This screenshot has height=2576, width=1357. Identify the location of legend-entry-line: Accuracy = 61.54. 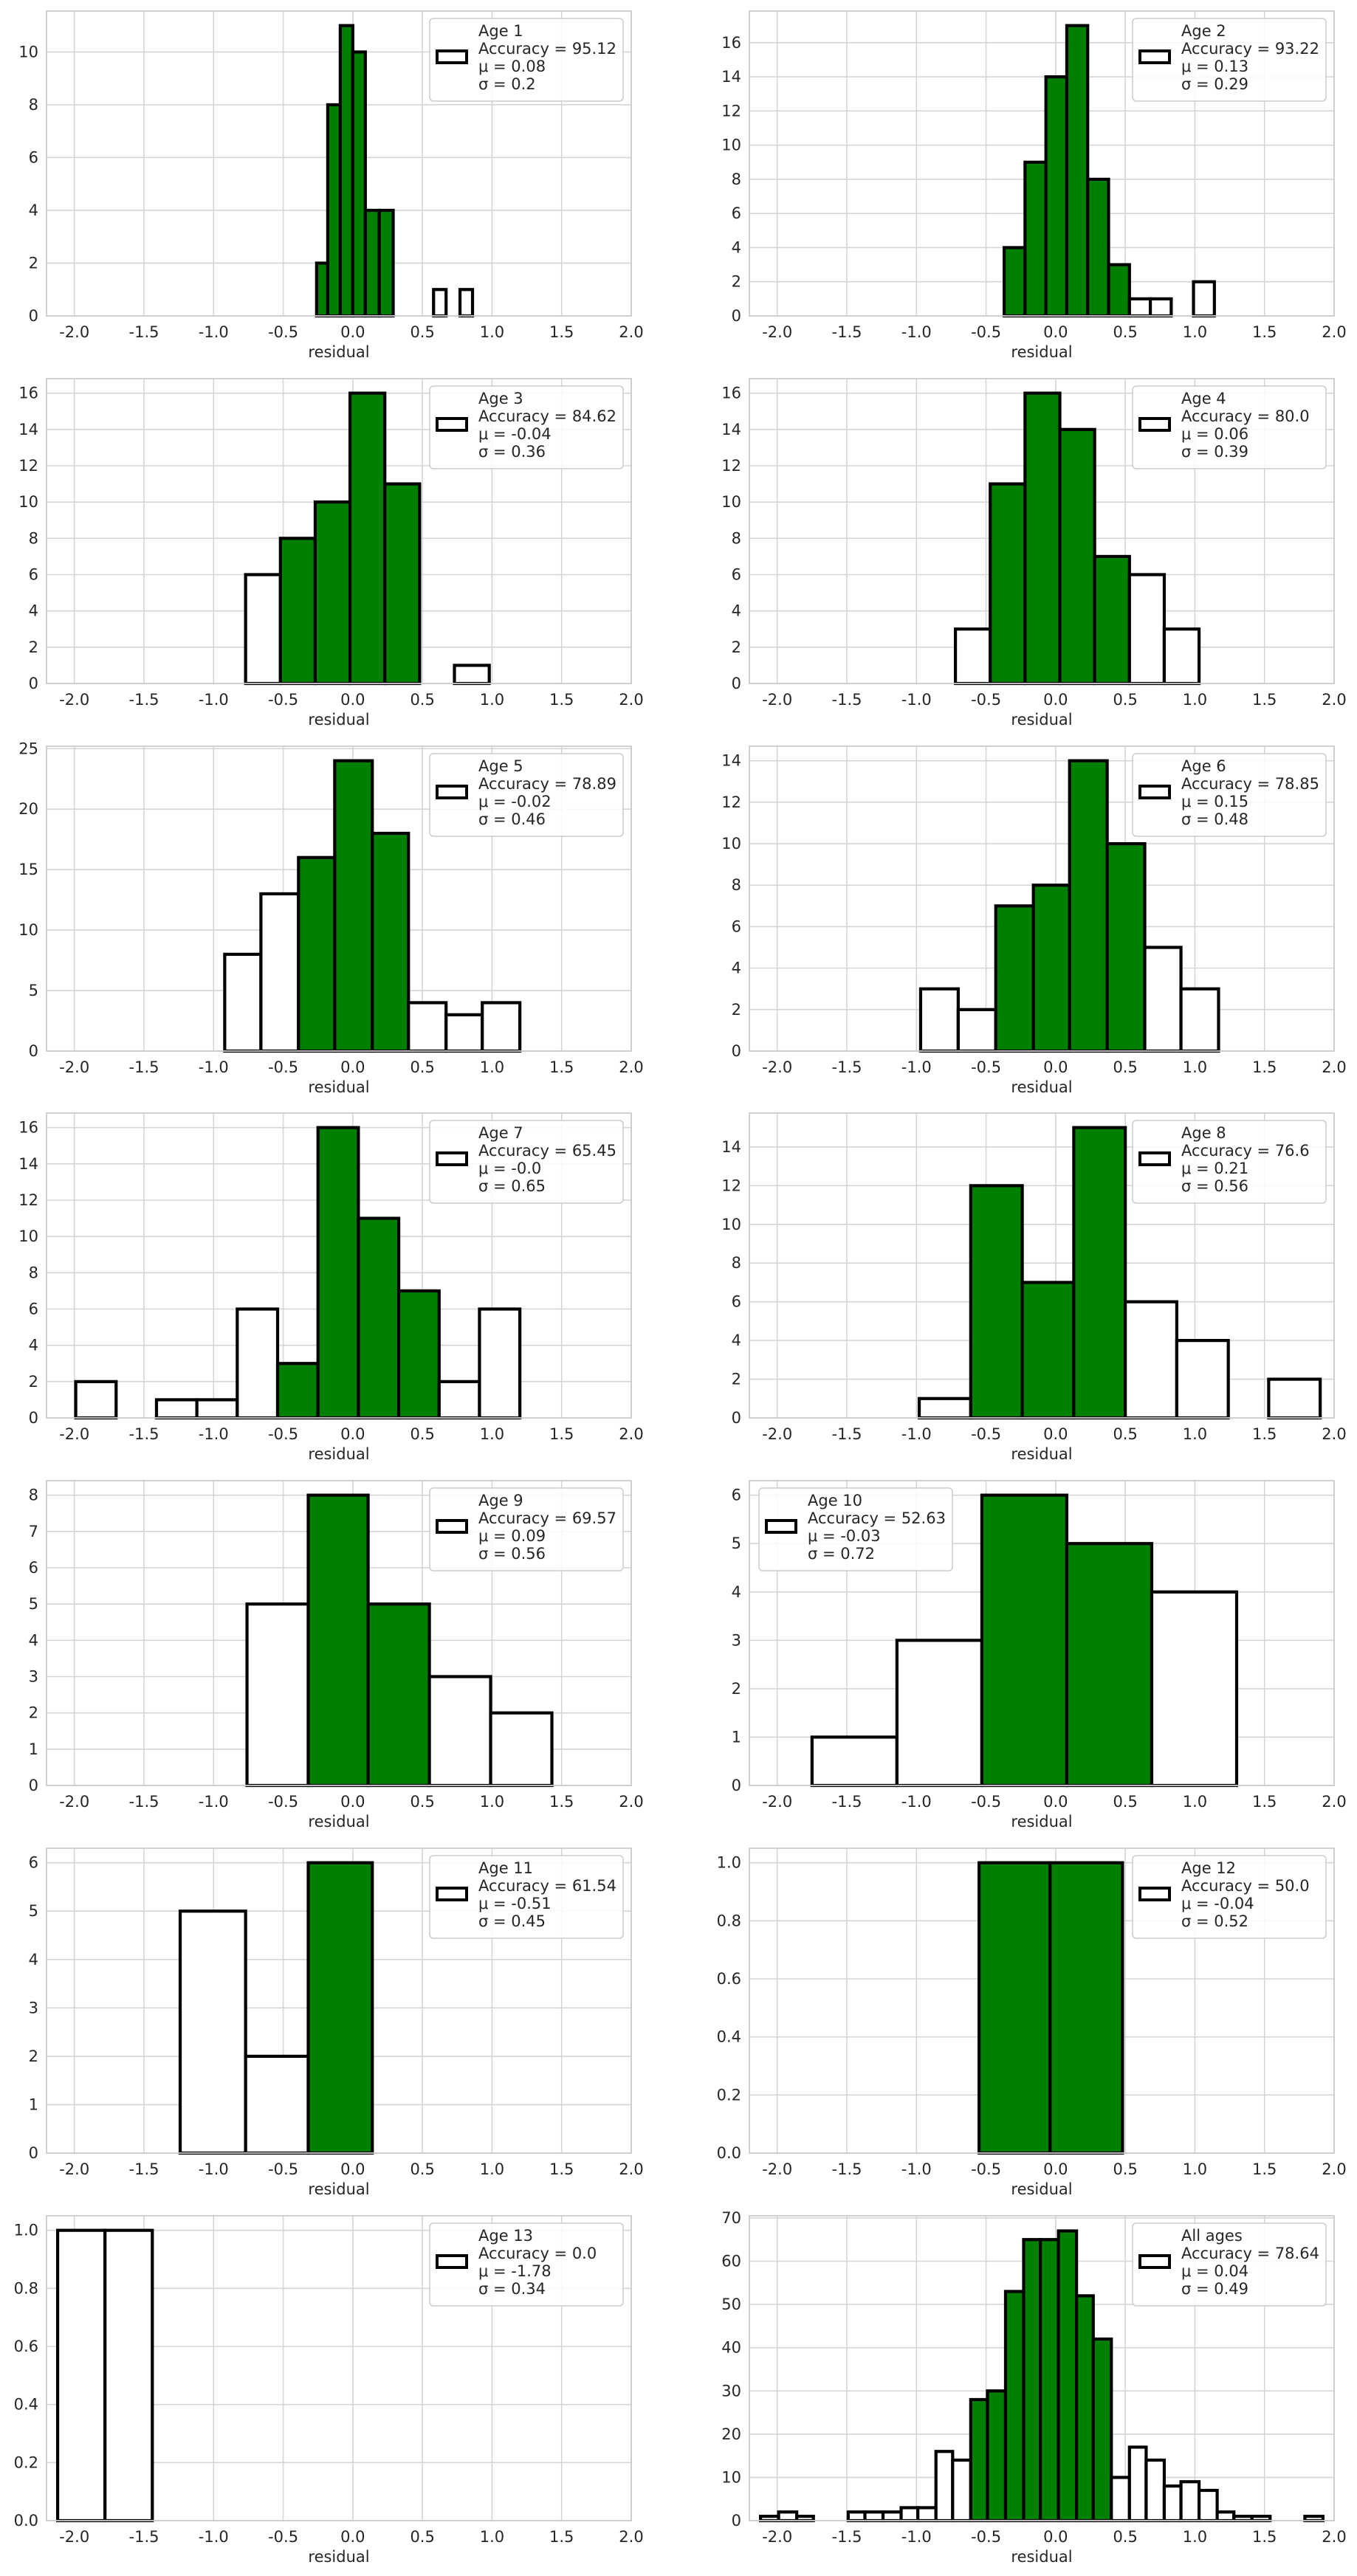
(547, 1886).